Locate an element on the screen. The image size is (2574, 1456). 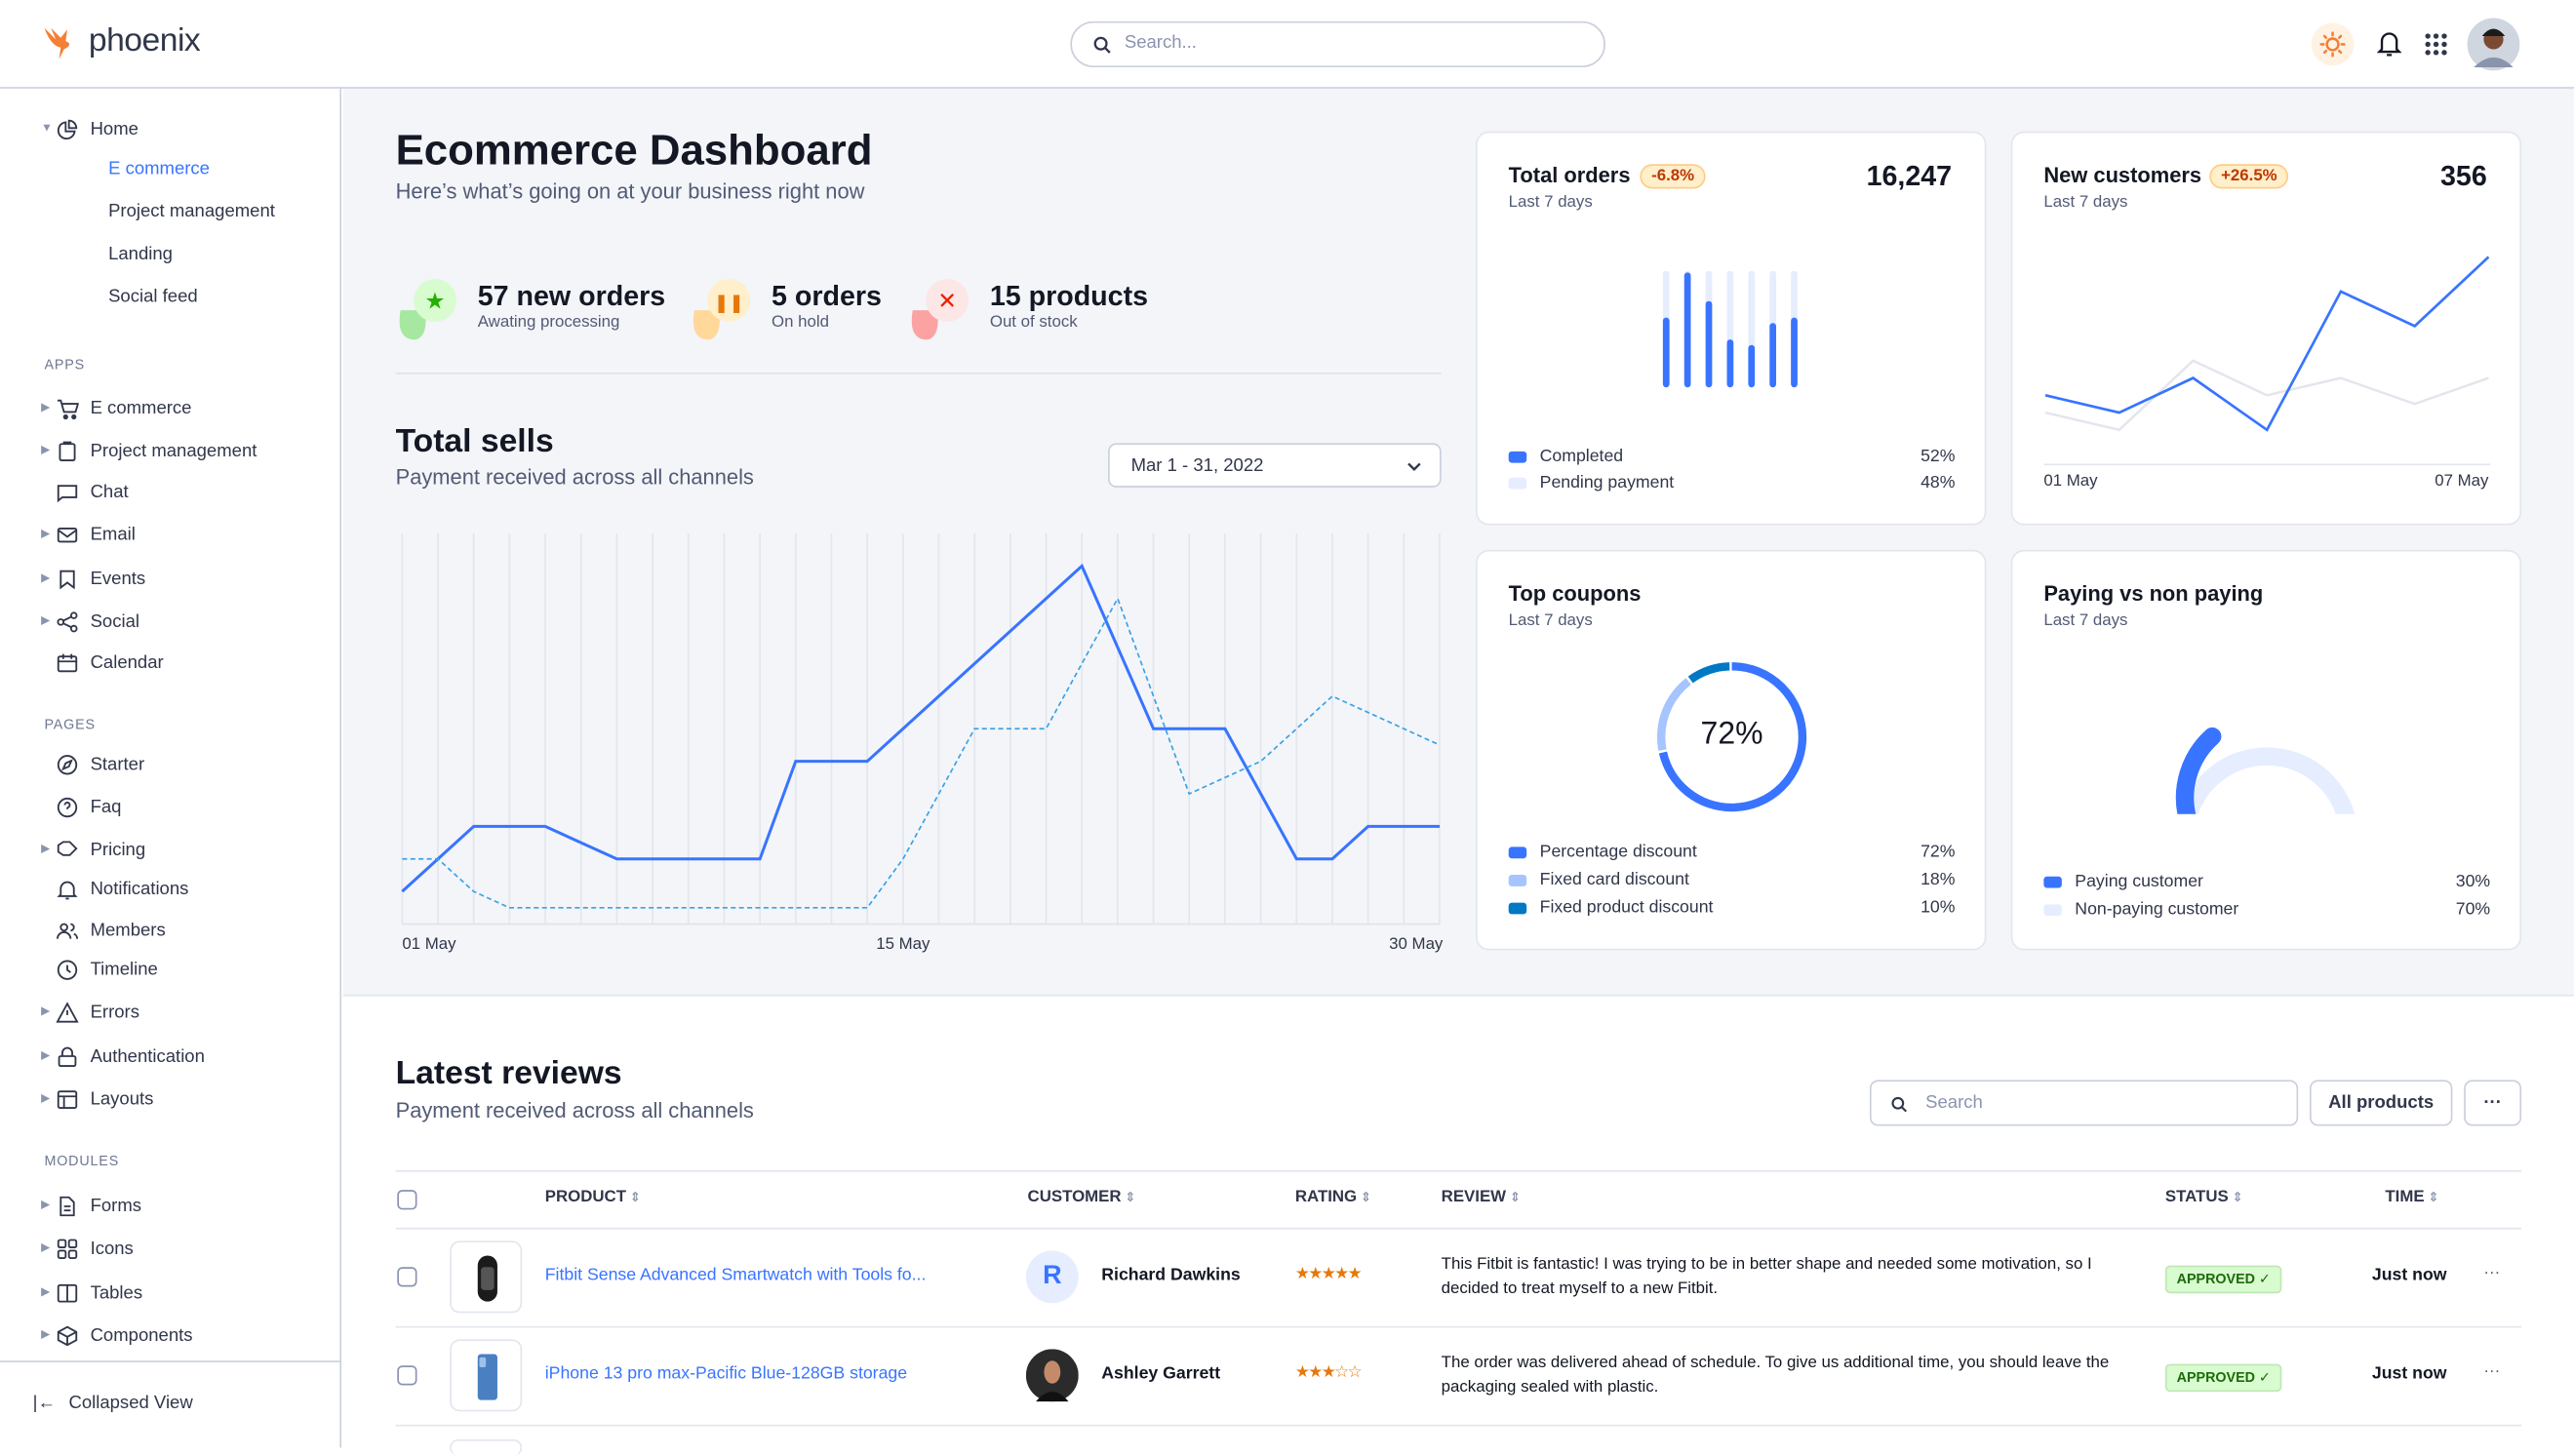
sidebar-subitem-e-commerce: E commerce is located at coordinates (159, 168).